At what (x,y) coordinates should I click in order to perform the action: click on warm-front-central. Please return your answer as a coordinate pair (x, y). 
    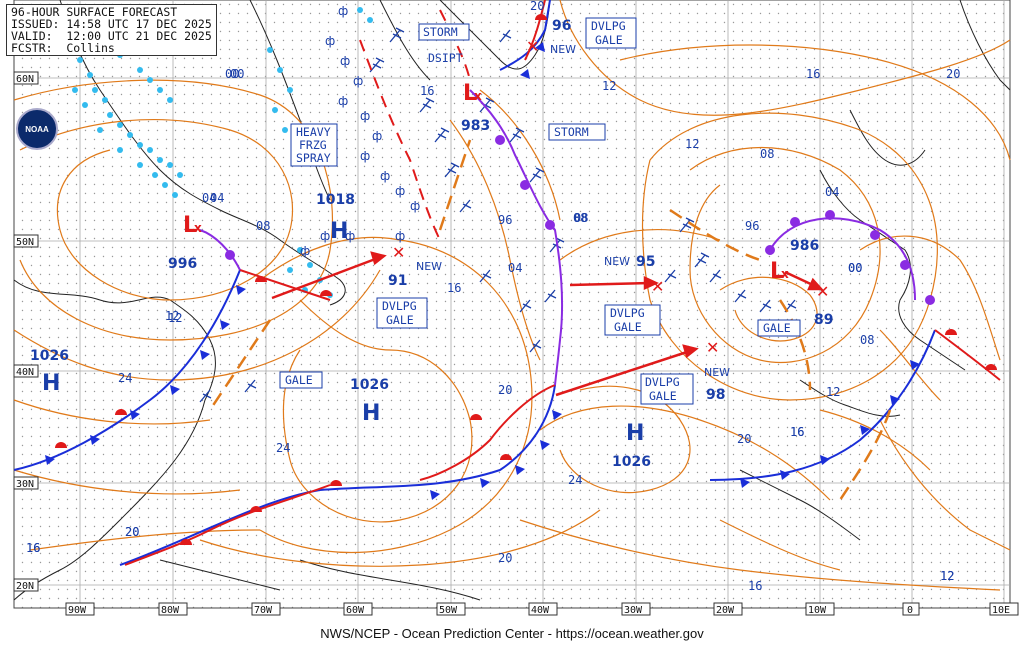
    Looking at the image, I should click on (340, 475).